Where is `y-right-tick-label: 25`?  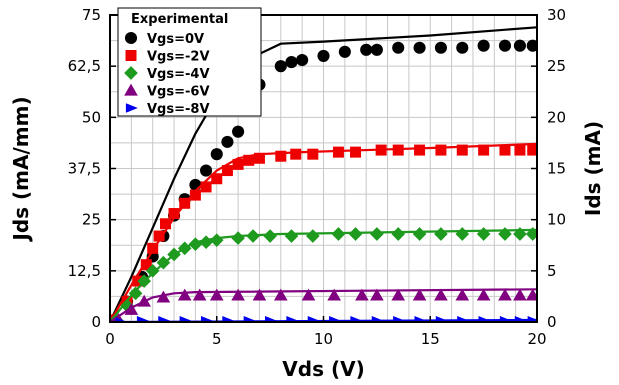 y-right-tick-label: 25 is located at coordinates (556, 66).